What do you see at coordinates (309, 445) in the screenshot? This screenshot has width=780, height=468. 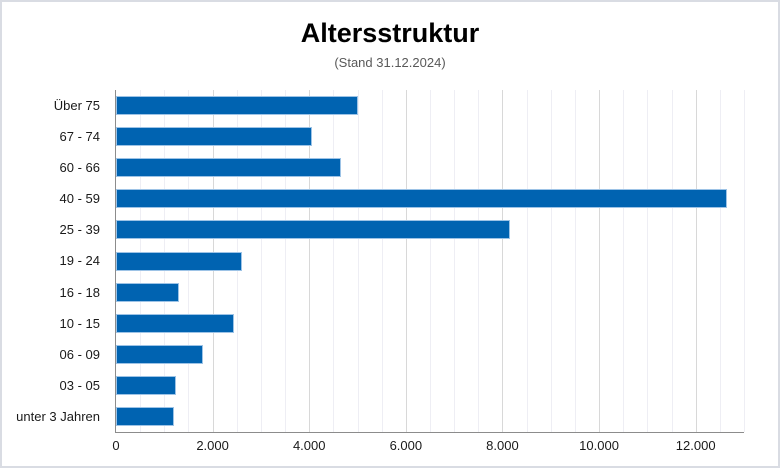 I see `x-tick-label: 4.000` at bounding box center [309, 445].